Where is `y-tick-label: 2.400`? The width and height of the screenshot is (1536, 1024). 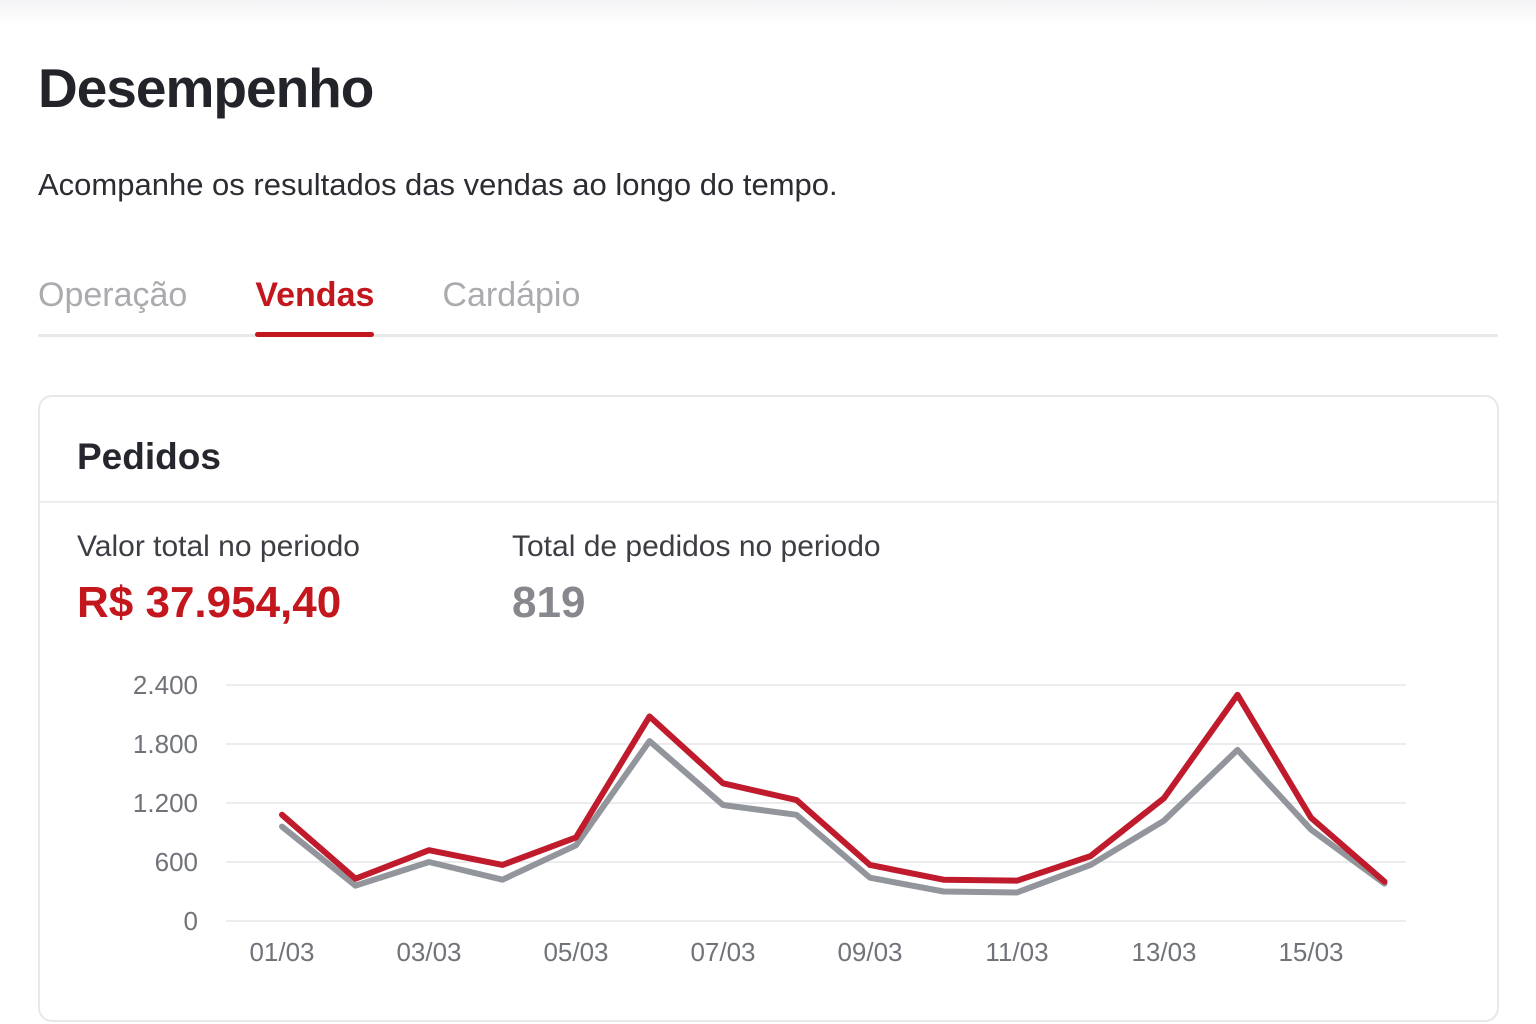 y-tick-label: 2.400 is located at coordinates (165, 685).